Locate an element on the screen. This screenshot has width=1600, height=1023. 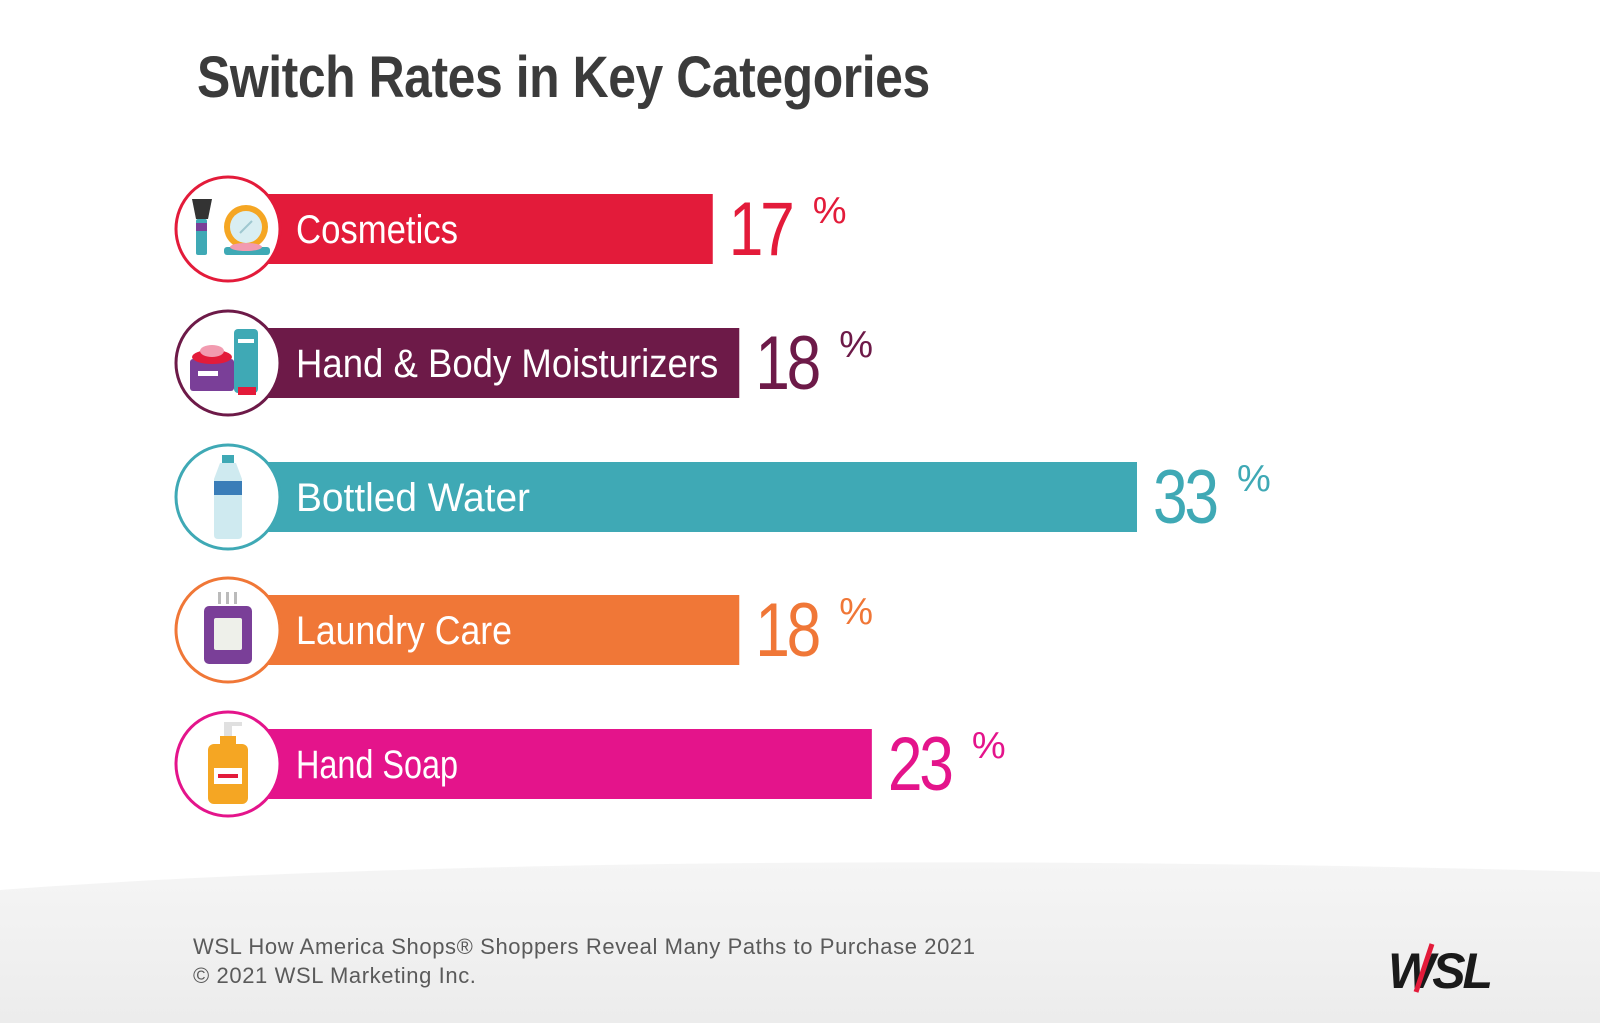
bar-moisturizers is located at coordinates (501, 363).